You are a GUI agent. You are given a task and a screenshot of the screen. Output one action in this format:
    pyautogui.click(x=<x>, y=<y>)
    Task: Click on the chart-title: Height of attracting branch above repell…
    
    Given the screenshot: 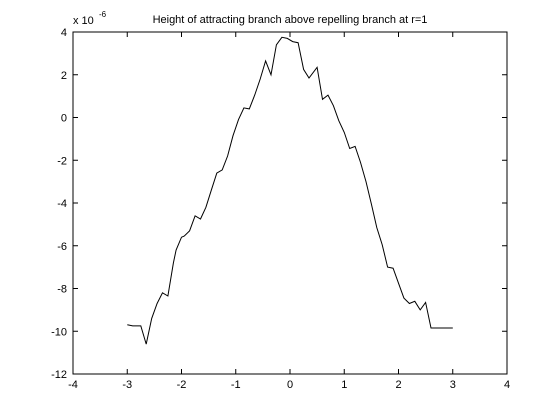 What is the action you would take?
    pyautogui.click(x=290, y=20)
    